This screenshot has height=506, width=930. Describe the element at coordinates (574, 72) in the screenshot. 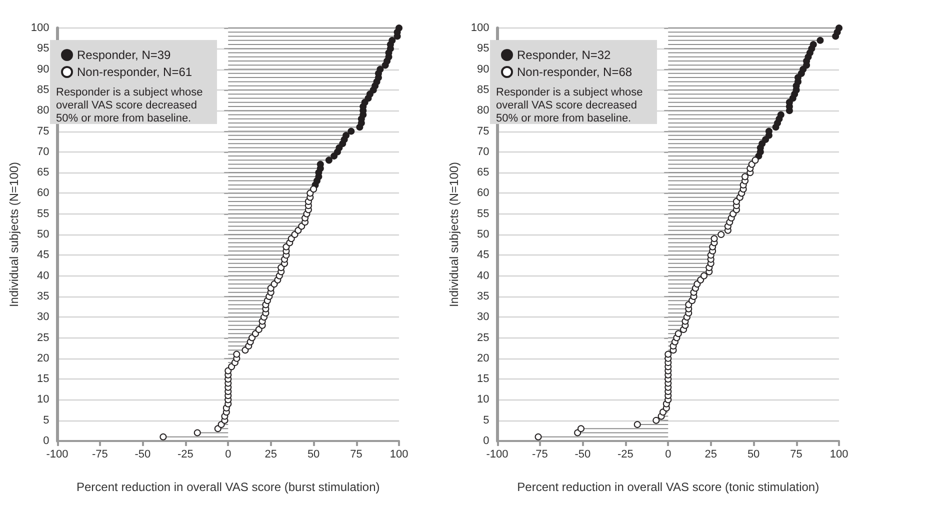

I see `legend-label: Non-responder, N=68` at that location.